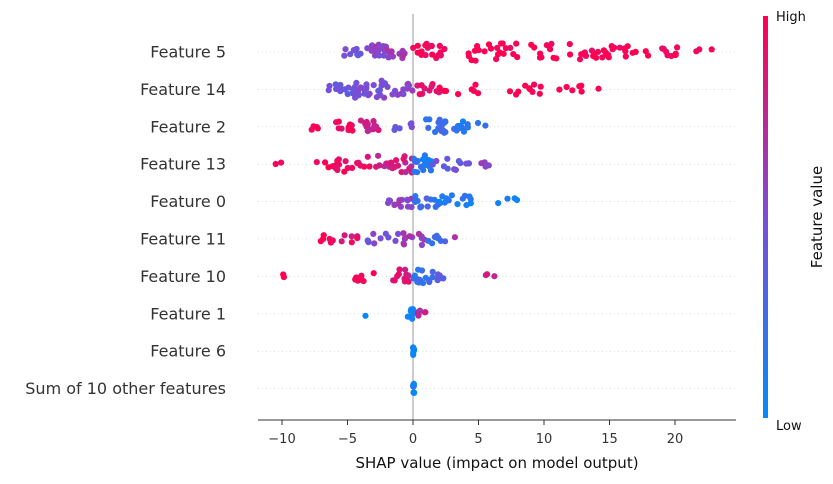 Image resolution: width=833 pixels, height=484 pixels. Describe the element at coordinates (817, 217) in the screenshot. I see `colorbar-title: Feature value` at that location.